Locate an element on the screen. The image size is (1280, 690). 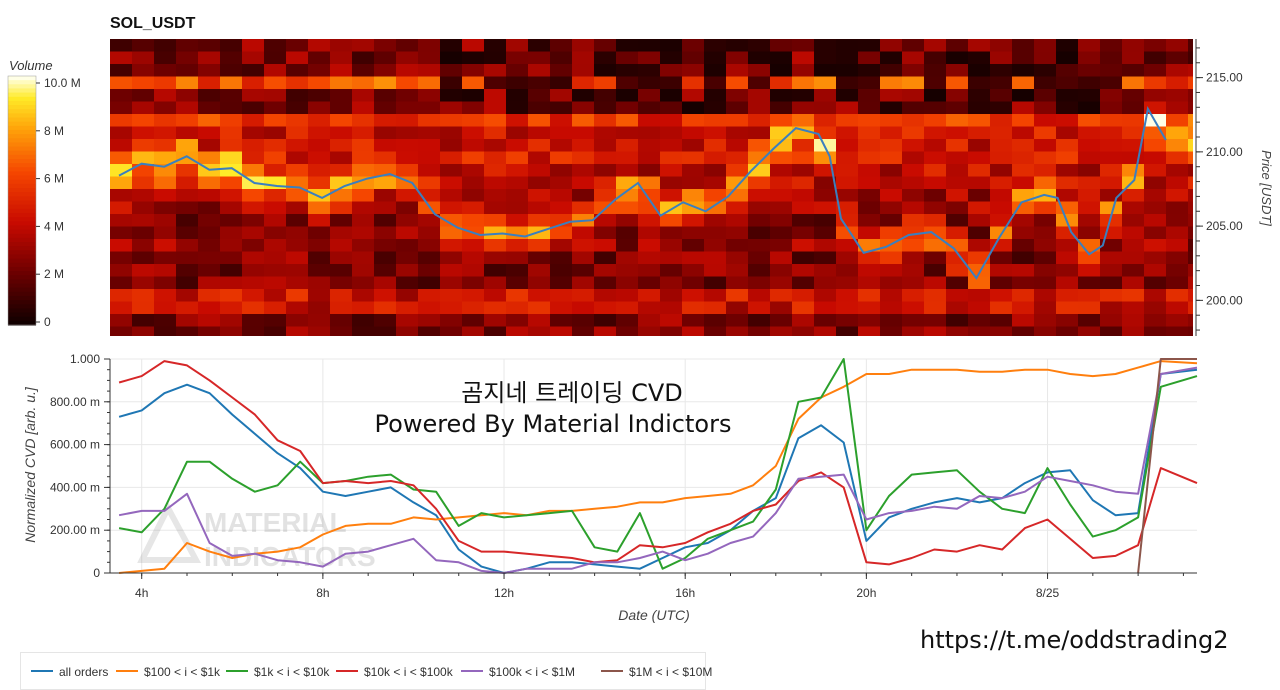
legend-item: all orders is located at coordinates (69, 672).